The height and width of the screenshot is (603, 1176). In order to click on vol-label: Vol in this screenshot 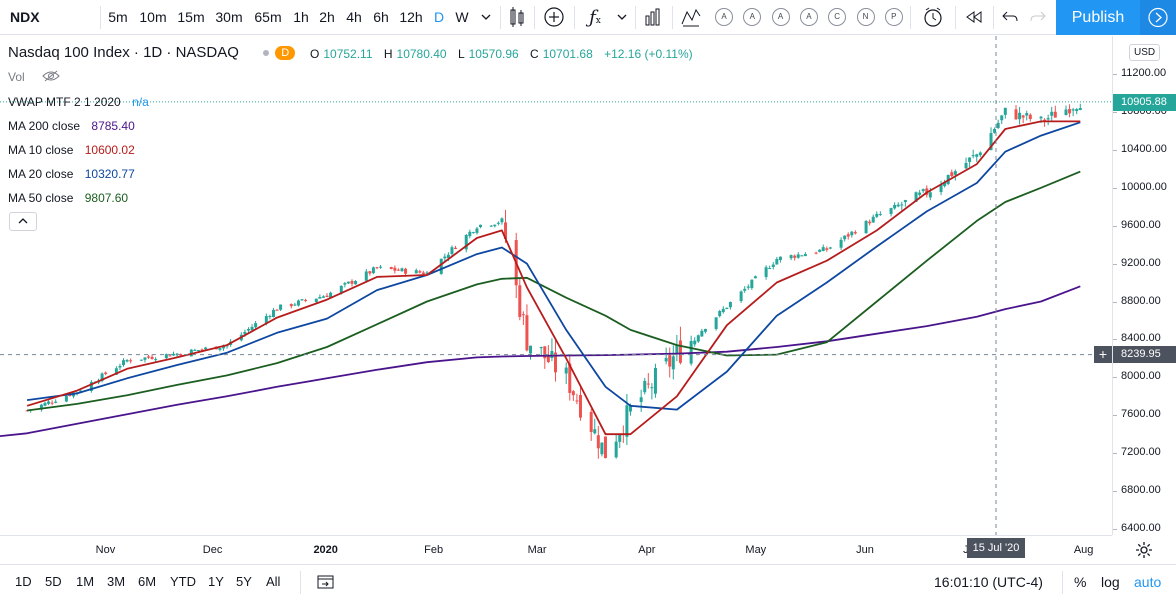, I will do `click(16, 77)`.